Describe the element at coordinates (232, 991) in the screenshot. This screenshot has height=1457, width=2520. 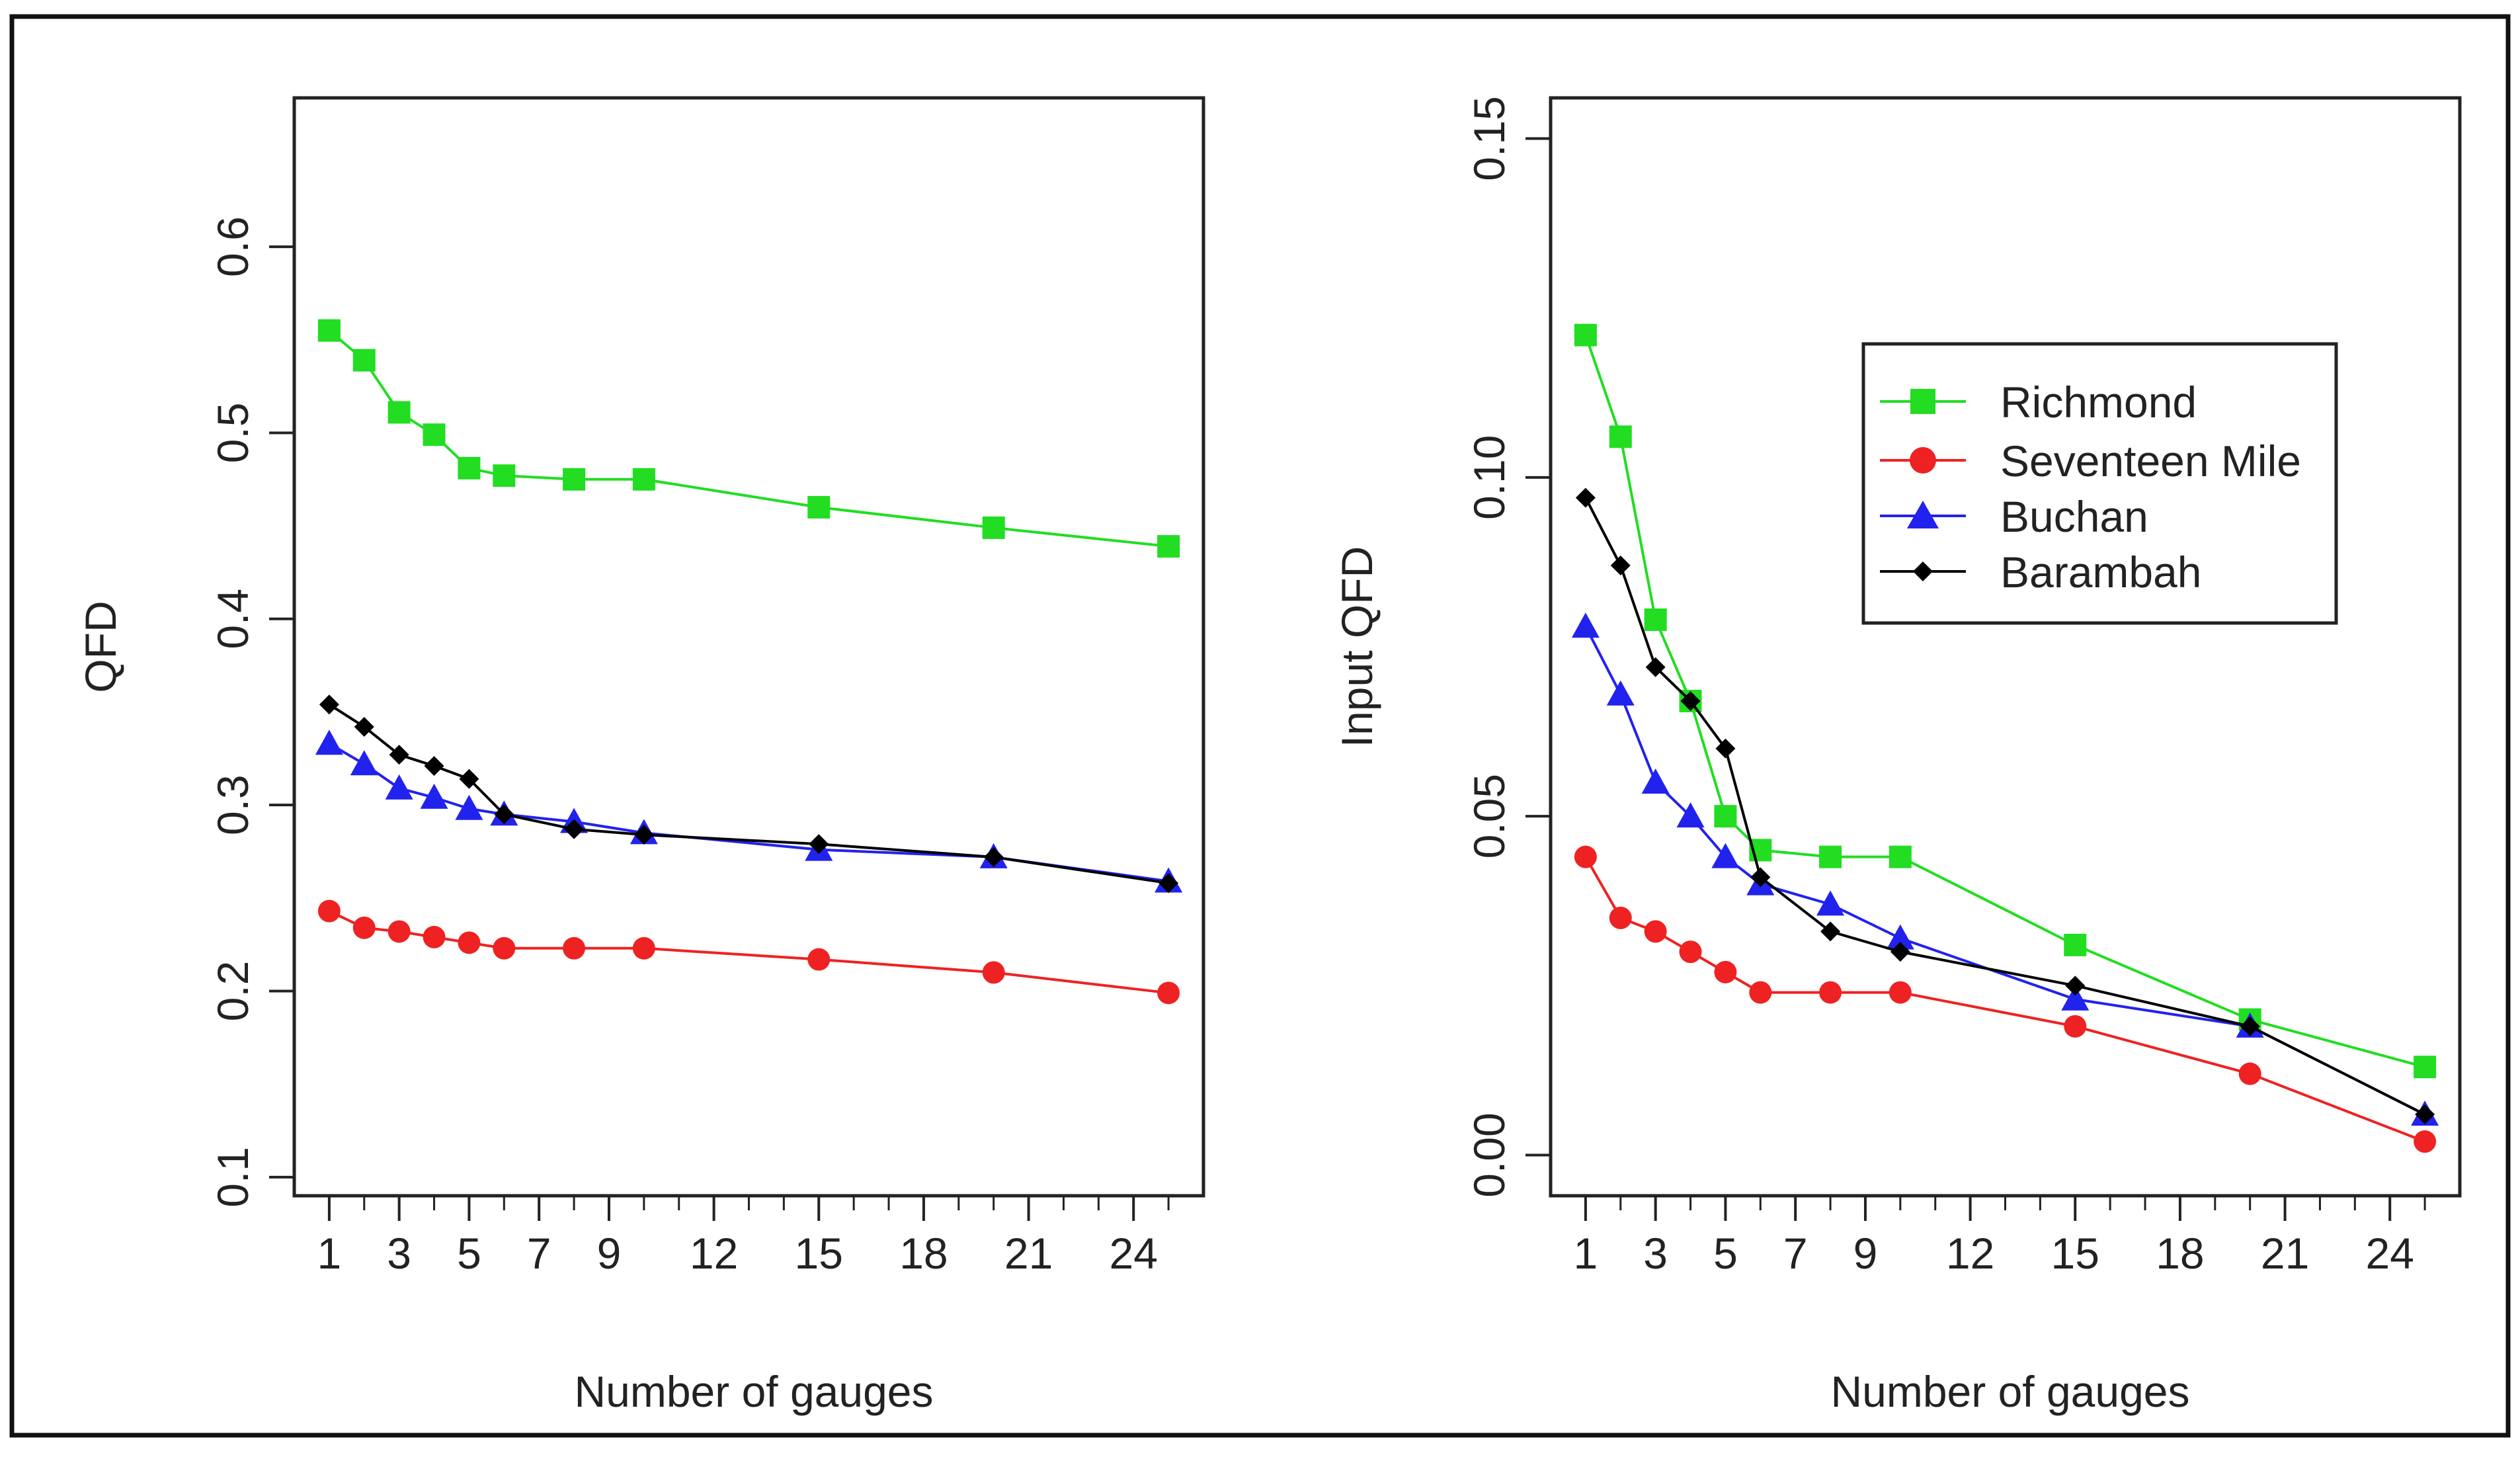
I see `y-tick-label: 0.2` at that location.